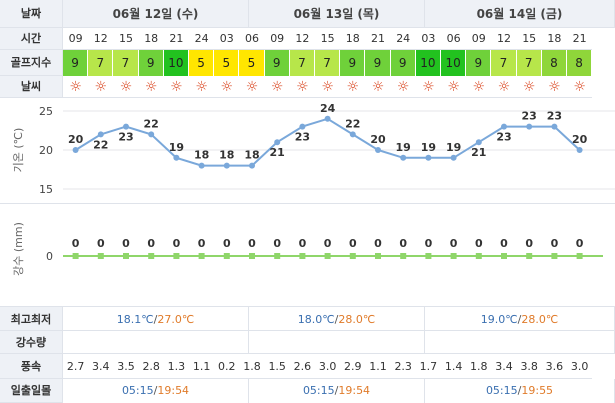  I want to click on minmax-cell: 18.0℃/28.0℃, so click(337, 318).